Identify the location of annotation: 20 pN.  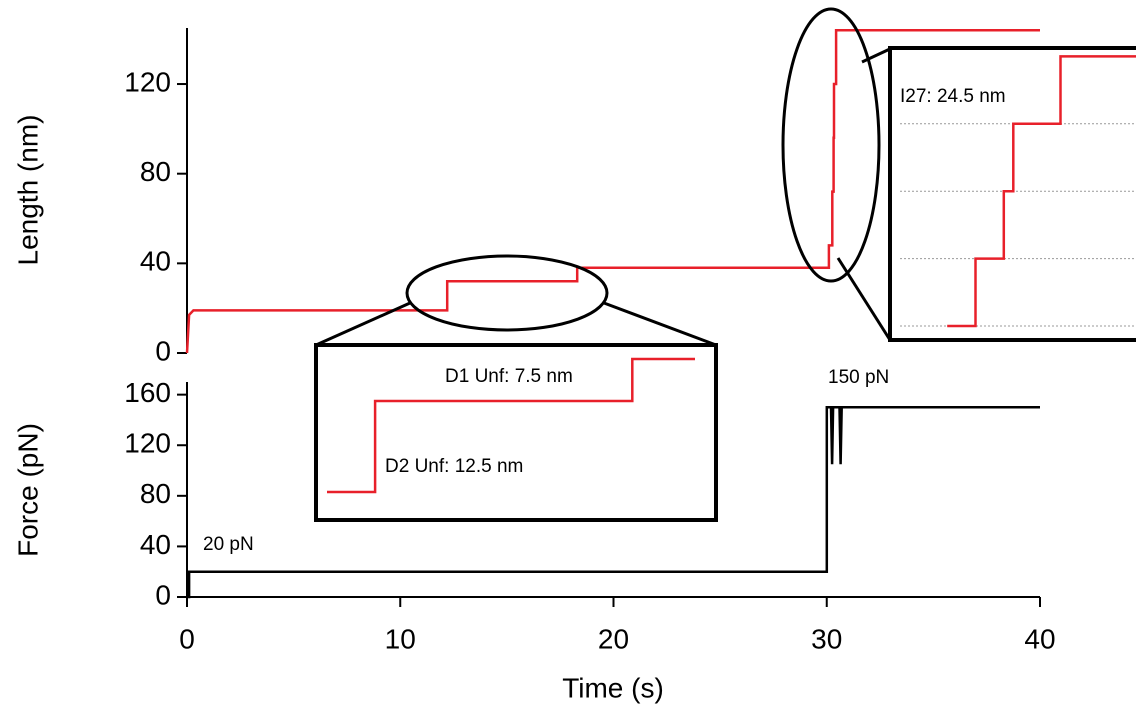
(228, 544).